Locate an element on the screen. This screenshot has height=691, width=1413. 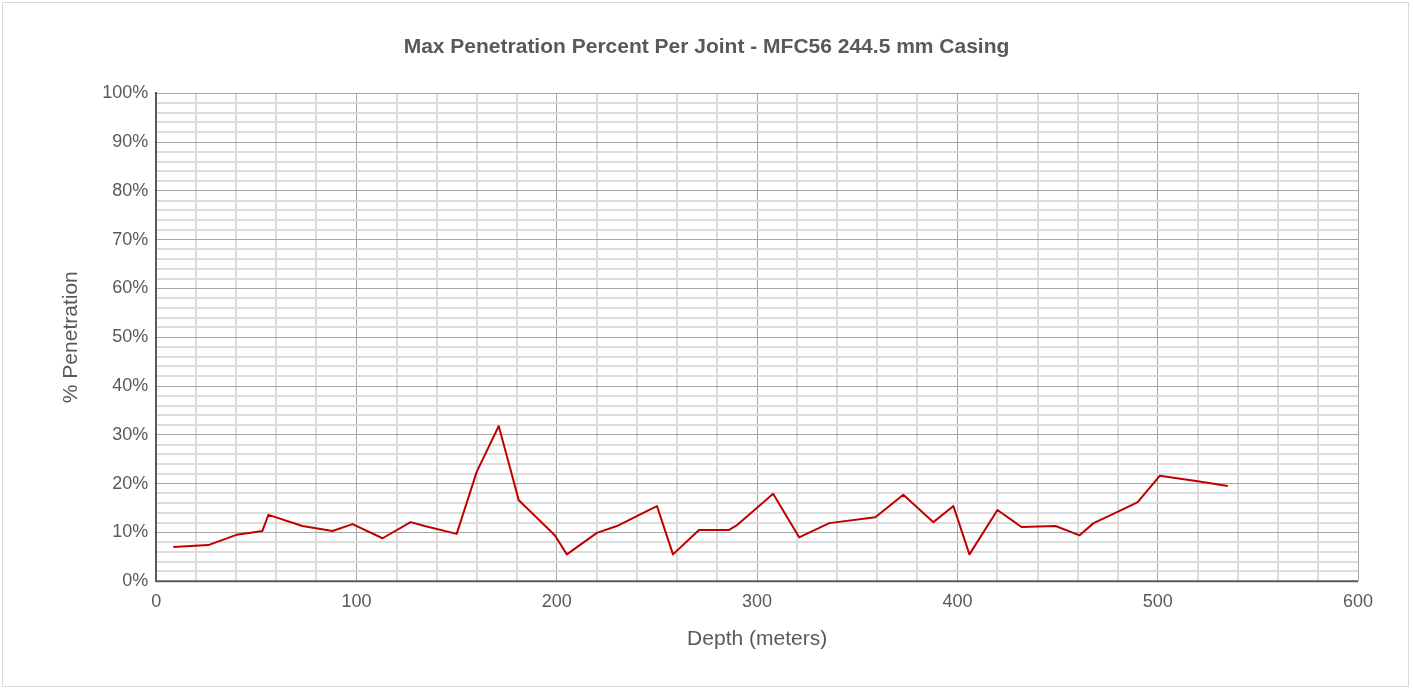
x-tick-label: 200 is located at coordinates (556, 600).